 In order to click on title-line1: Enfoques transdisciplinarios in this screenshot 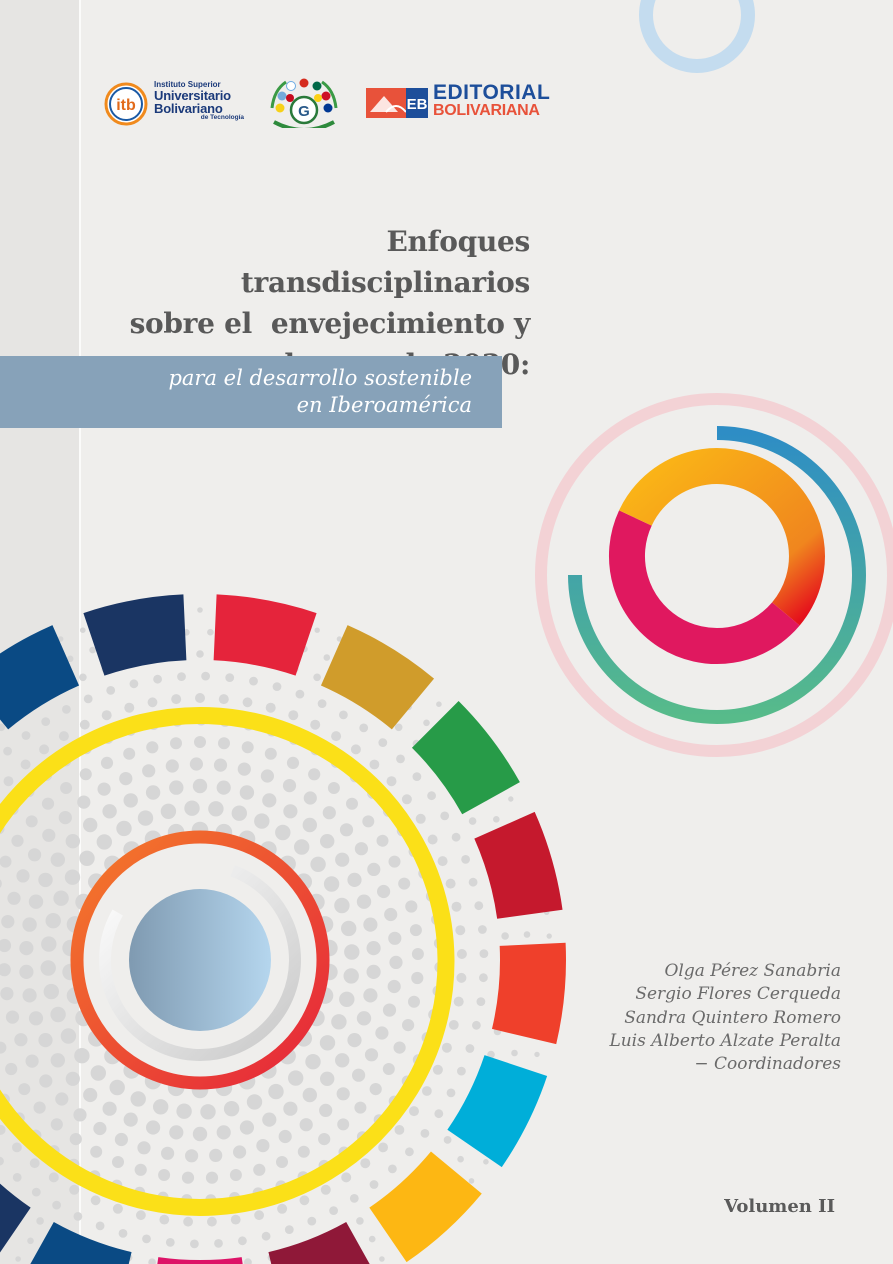, I will do `click(385, 262)`.